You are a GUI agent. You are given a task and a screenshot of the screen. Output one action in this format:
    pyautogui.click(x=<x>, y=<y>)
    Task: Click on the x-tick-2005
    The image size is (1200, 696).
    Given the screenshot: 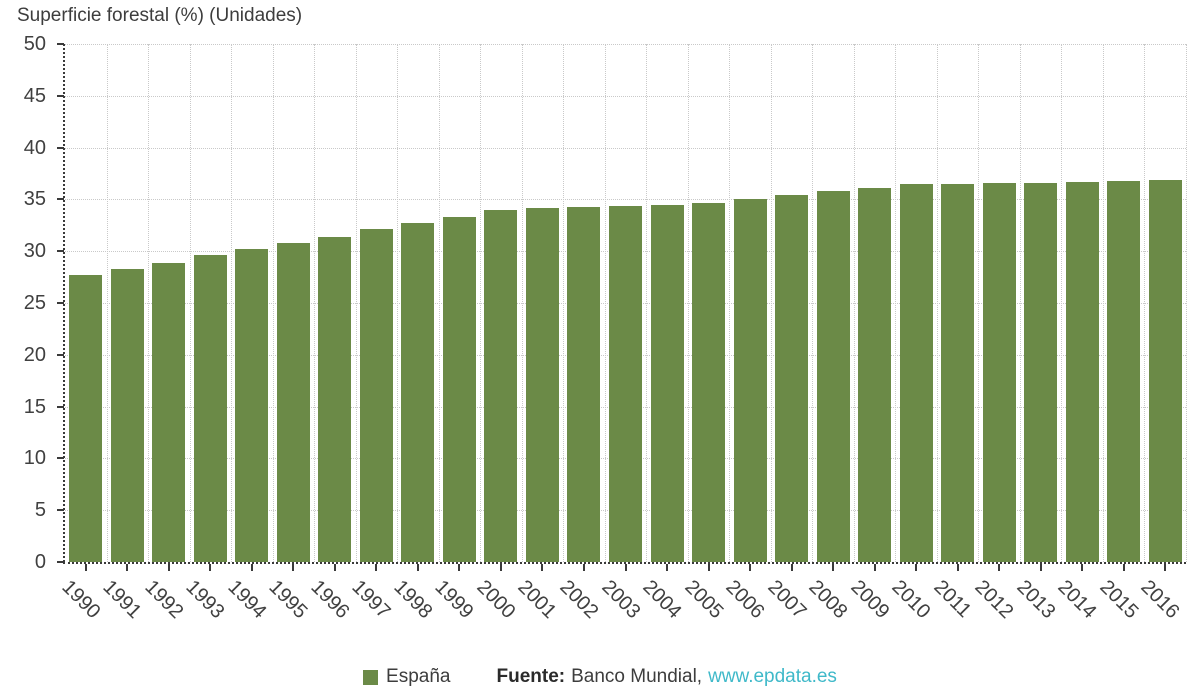 What is the action you would take?
    pyautogui.click(x=708, y=567)
    